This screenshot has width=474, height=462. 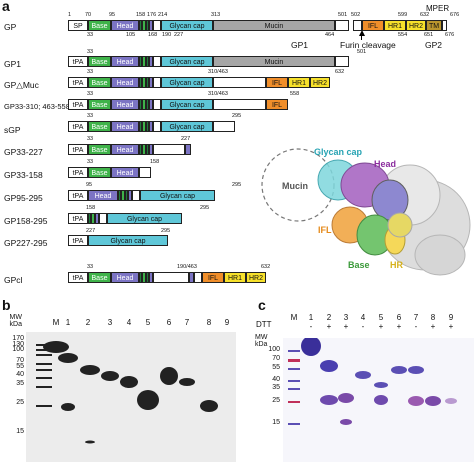 What do you see at coordinates (356, 15) in the screenshot?
I see `position-number: 502` at bounding box center [356, 15].